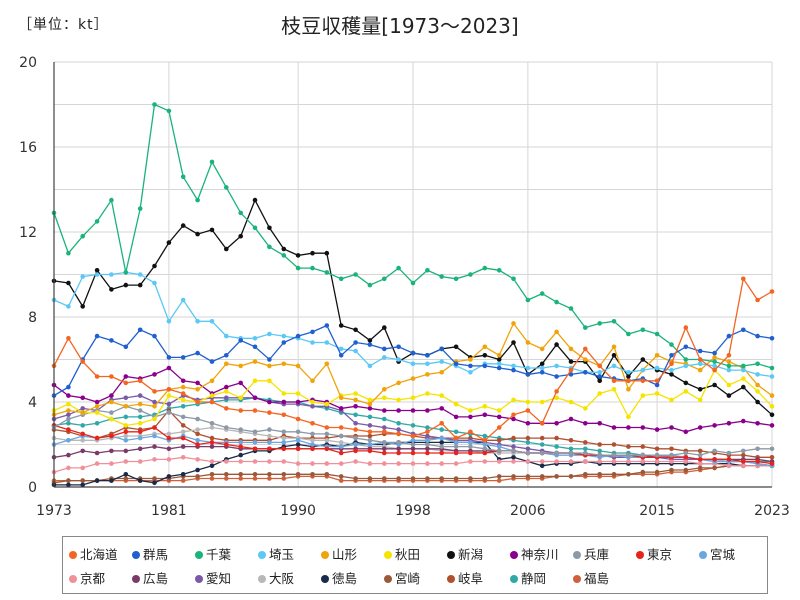 The image size is (800, 600). What do you see at coordinates (345, 578) in the screenshot?
I see `legend-label: 徳島` at bounding box center [345, 578].